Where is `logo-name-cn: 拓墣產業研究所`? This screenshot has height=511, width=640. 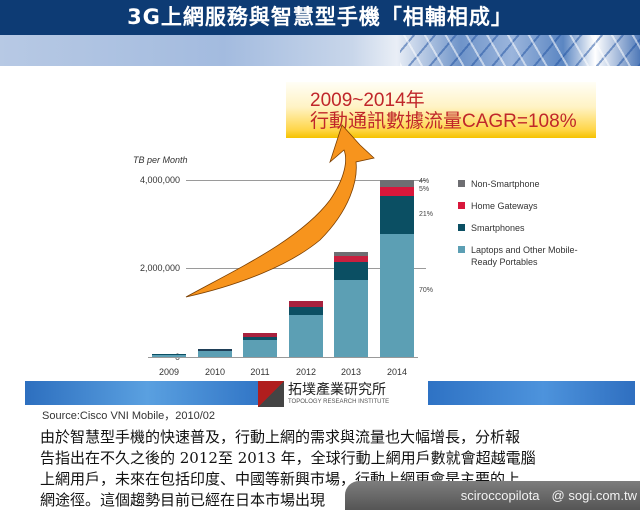
logo-name-cn: 拓墣產業研究所 is located at coordinates (337, 390).